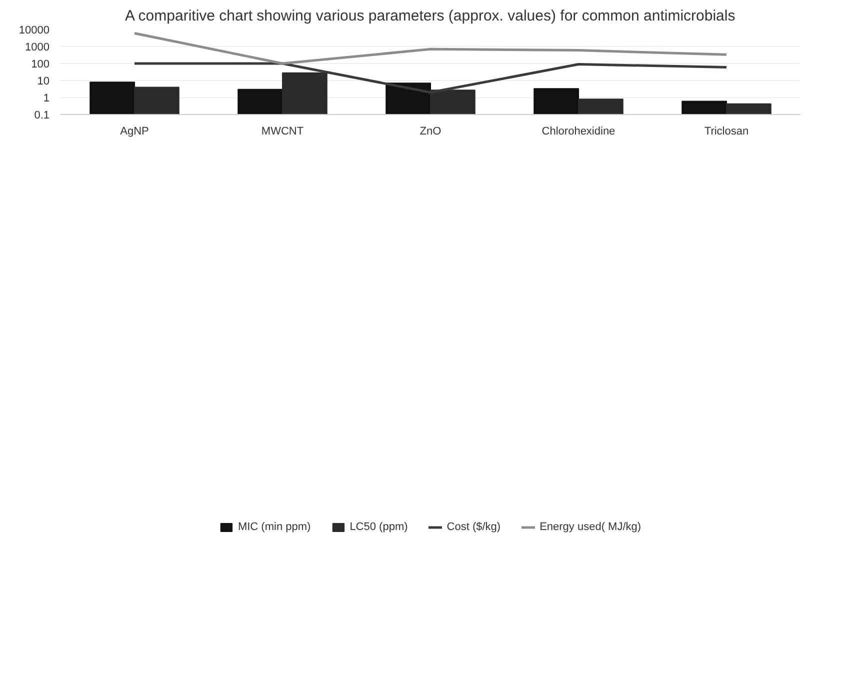 Image resolution: width=848 pixels, height=684 pixels. What do you see at coordinates (40, 64) in the screenshot?
I see `y-tick-label: 100` at bounding box center [40, 64].